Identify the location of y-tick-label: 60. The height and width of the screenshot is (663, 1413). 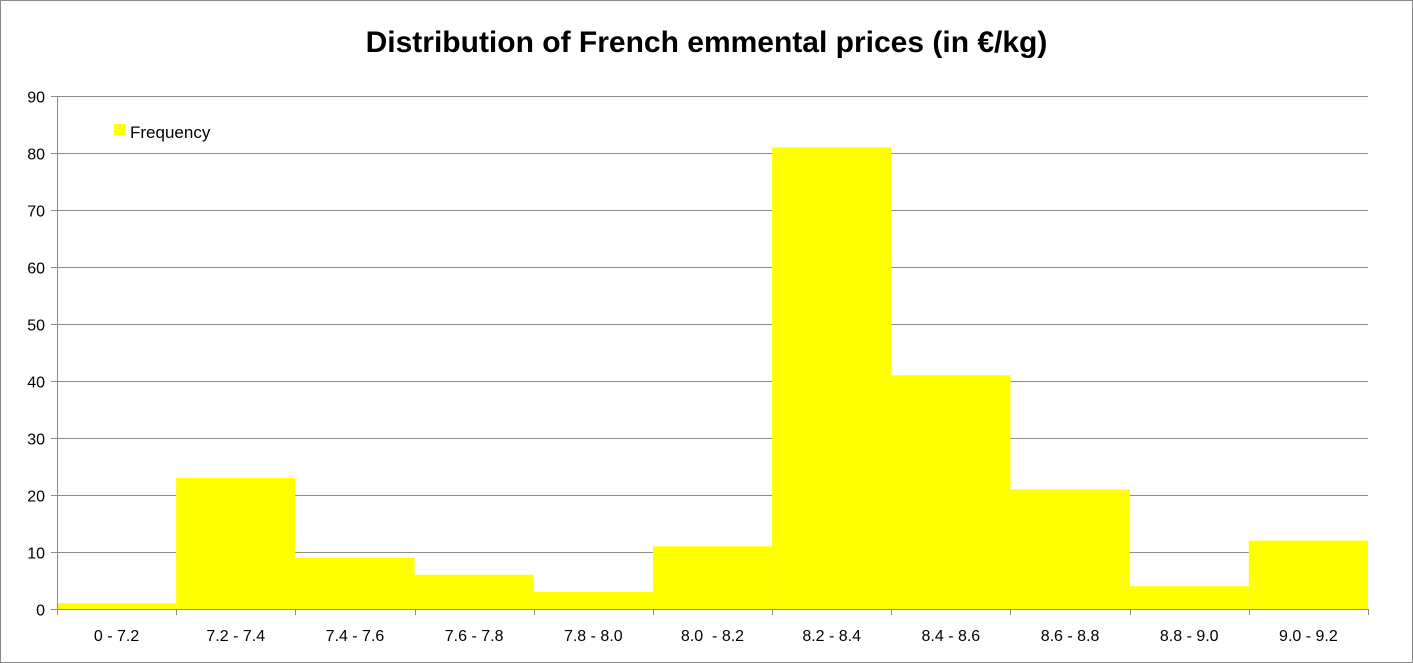
(36, 269).